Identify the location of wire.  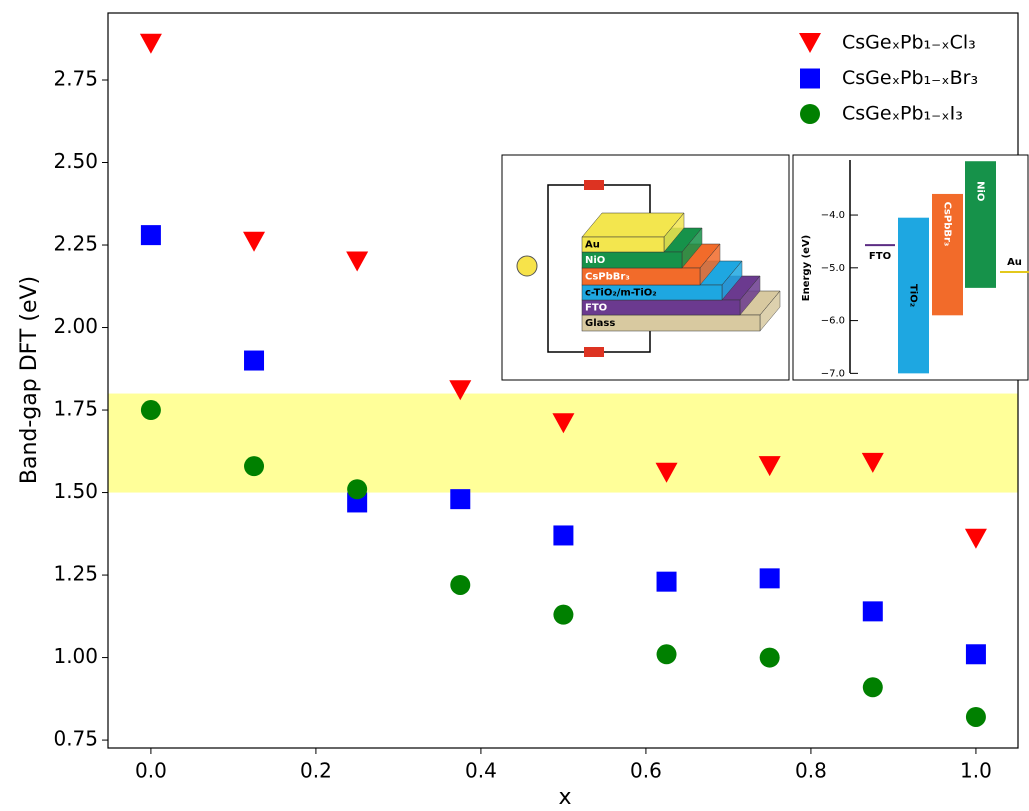
(599, 268).